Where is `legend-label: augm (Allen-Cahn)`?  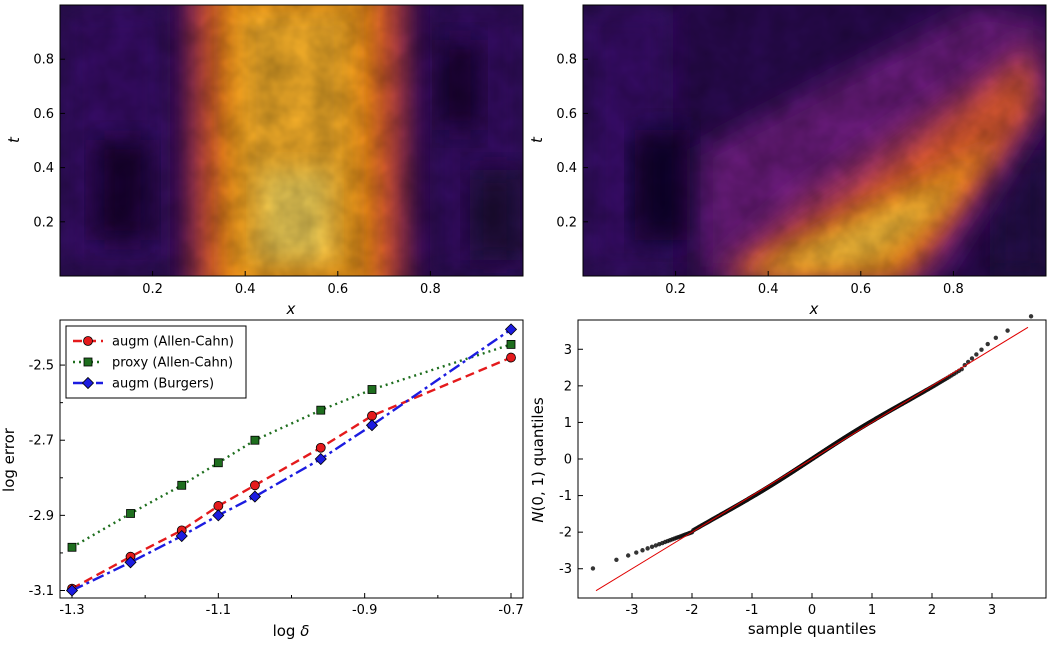
legend-label: augm (Allen-Cahn) is located at coordinates (173, 342).